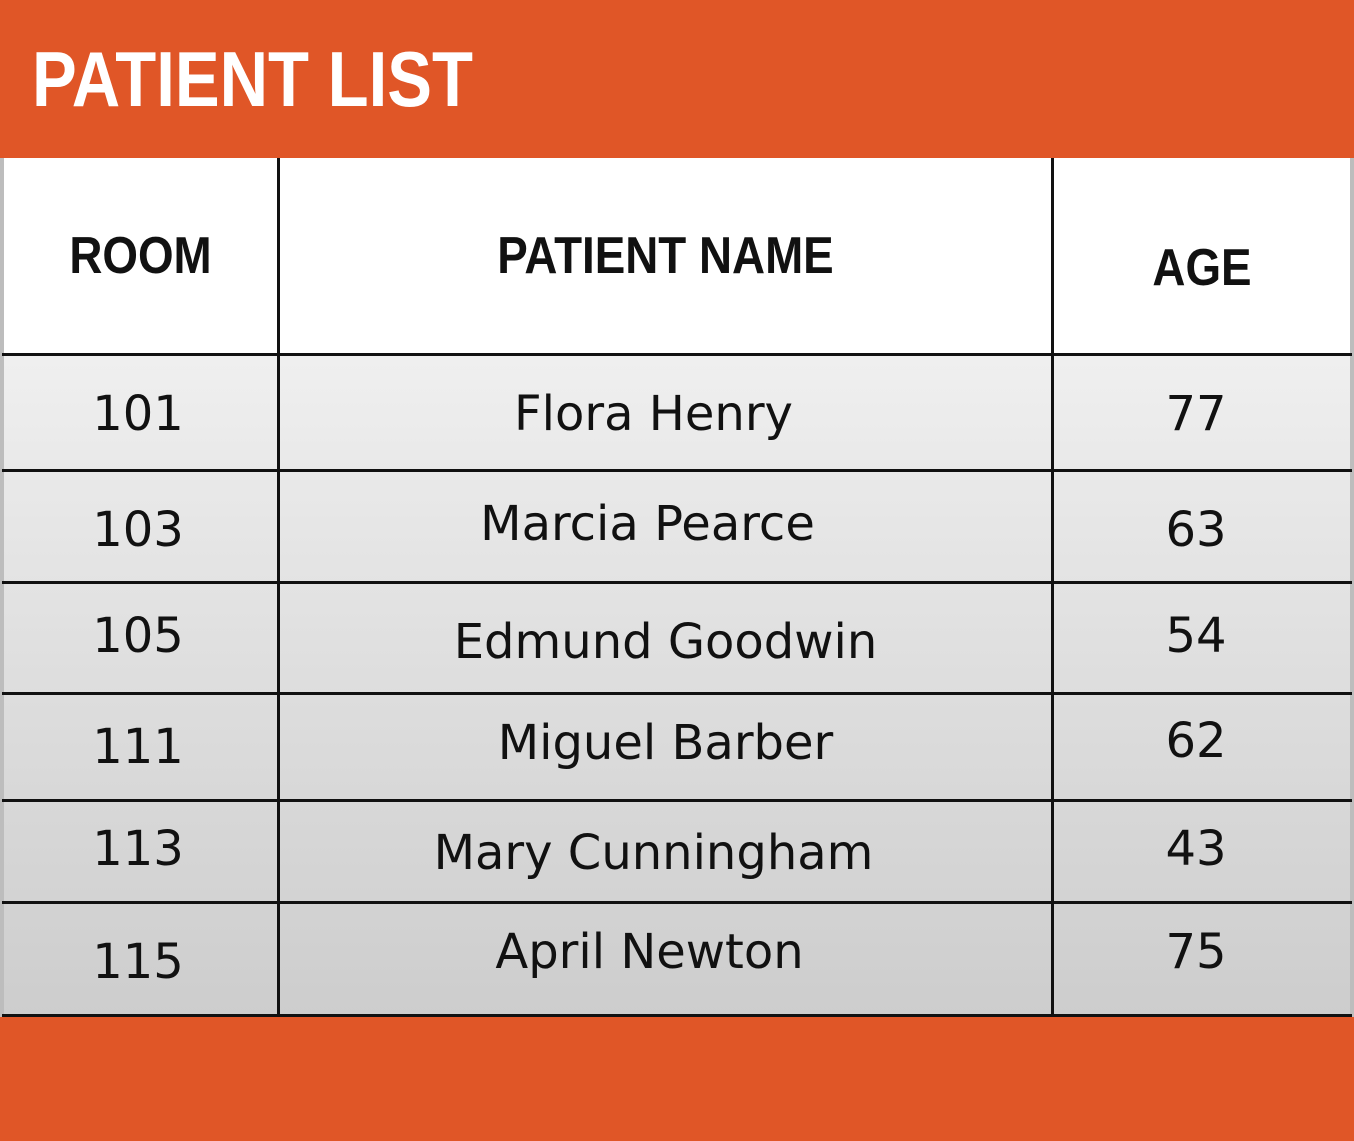 This screenshot has width=1354, height=1141. I want to click on column-header-patient-name: PATIENT NAME, so click(665, 255).